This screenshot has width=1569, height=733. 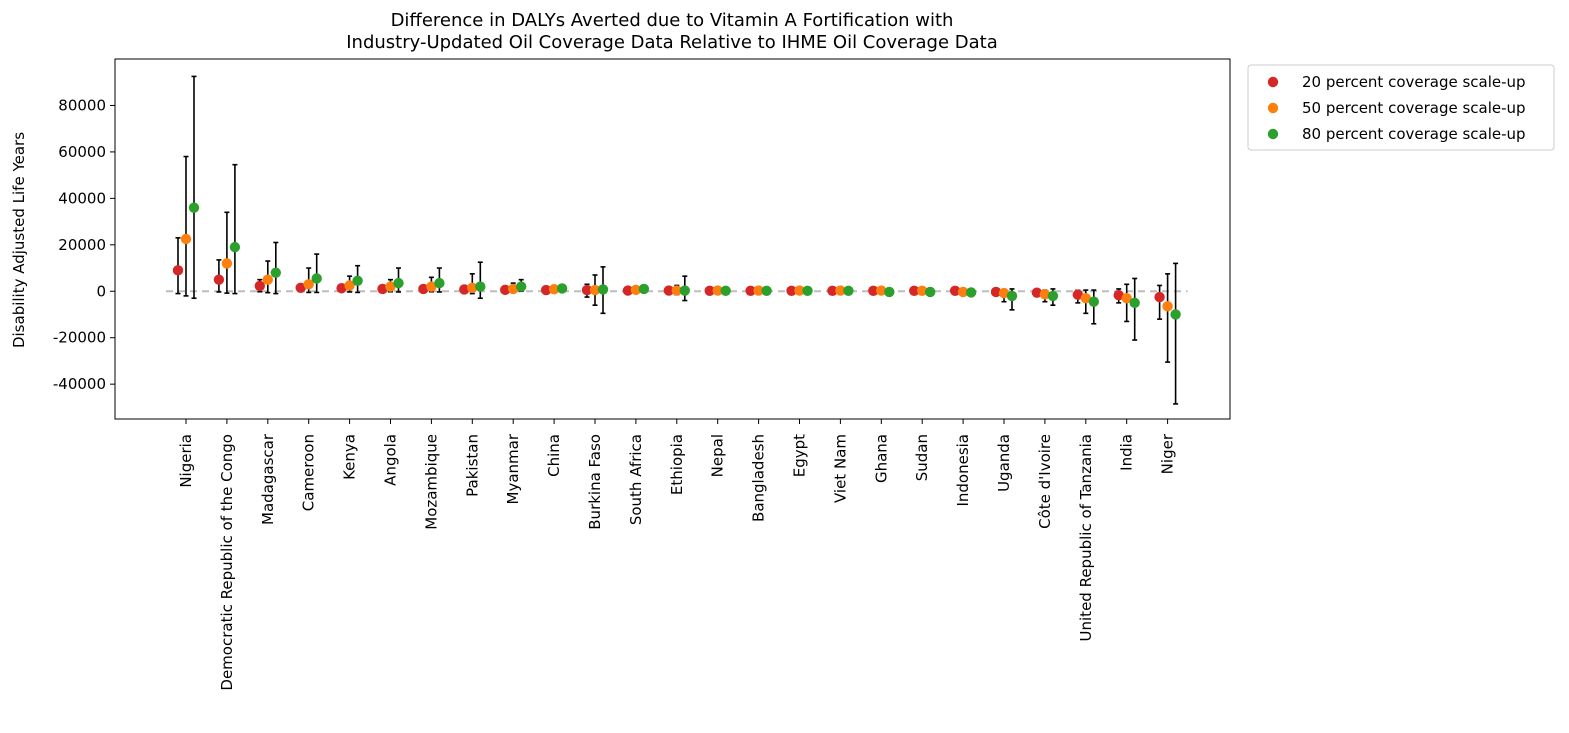 What do you see at coordinates (431, 482) in the screenshot?
I see `x-tick-label: Mozambique` at bounding box center [431, 482].